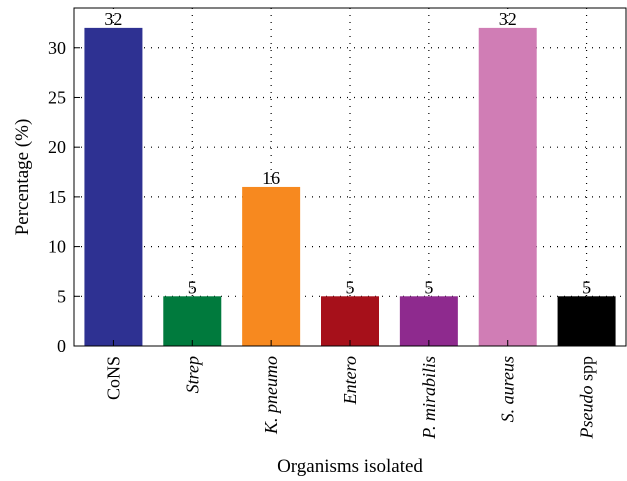 The image size is (627, 481). I want to click on x-tick-label: Strep, so click(192, 374).